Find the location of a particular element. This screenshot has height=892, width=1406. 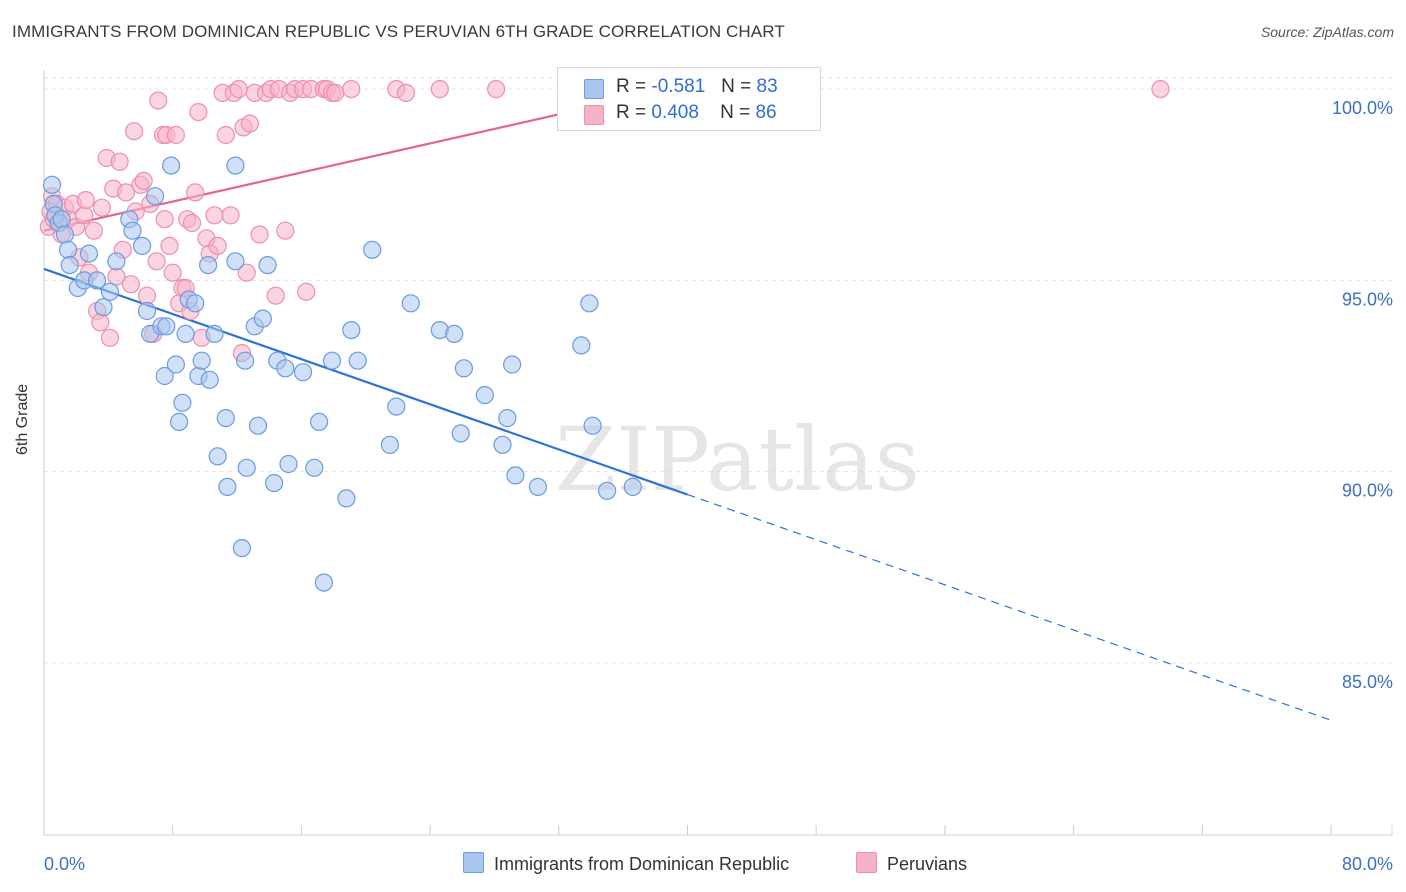

x-tick-label: 80.0% is located at coordinates (1367, 864).